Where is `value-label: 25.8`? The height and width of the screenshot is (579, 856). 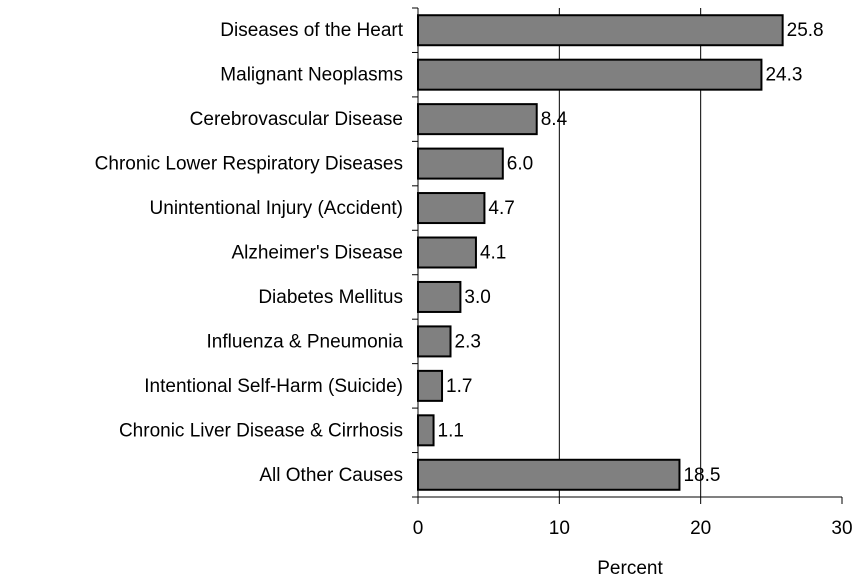 value-label: 25.8 is located at coordinates (805, 30).